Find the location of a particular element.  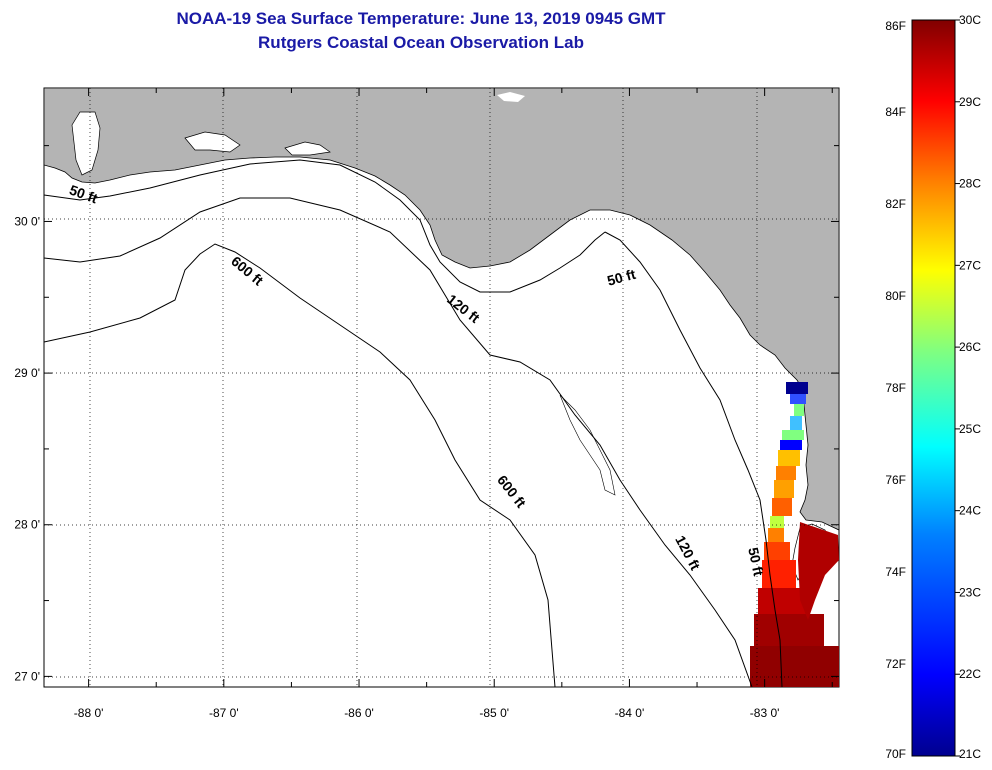

colorbar is located at coordinates (933, 388).